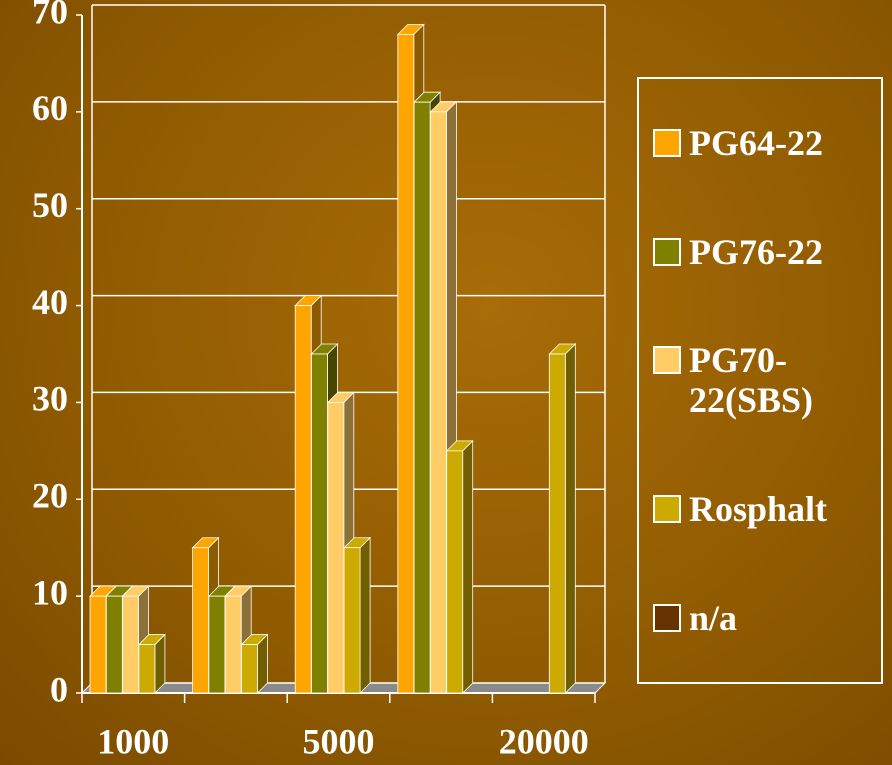  What do you see at coordinates (50, 15) in the screenshot?
I see `y-tick-label: 70` at bounding box center [50, 15].